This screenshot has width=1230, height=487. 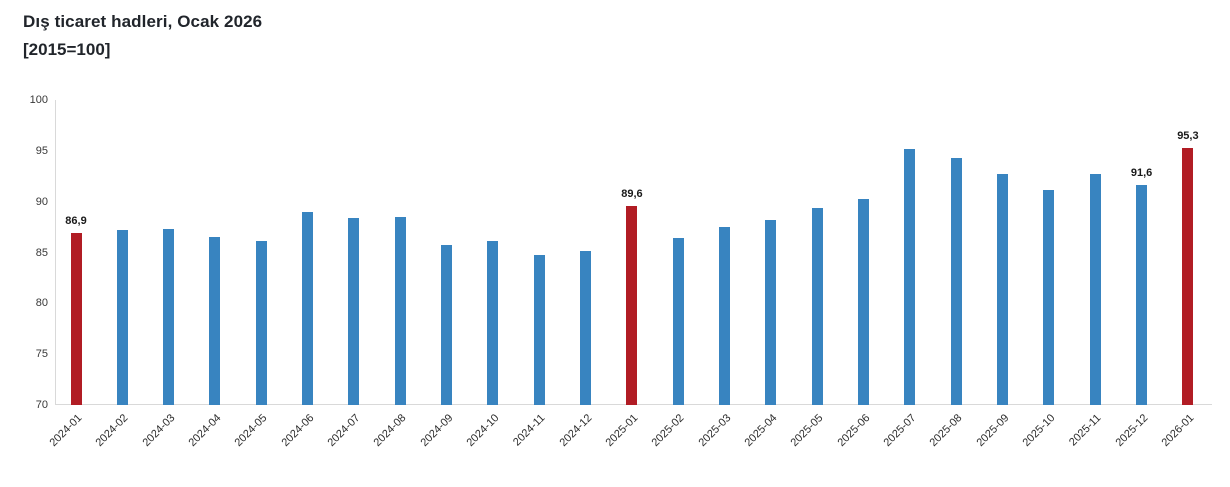 I want to click on y-tick-label-70: 70, so click(x=41, y=405).